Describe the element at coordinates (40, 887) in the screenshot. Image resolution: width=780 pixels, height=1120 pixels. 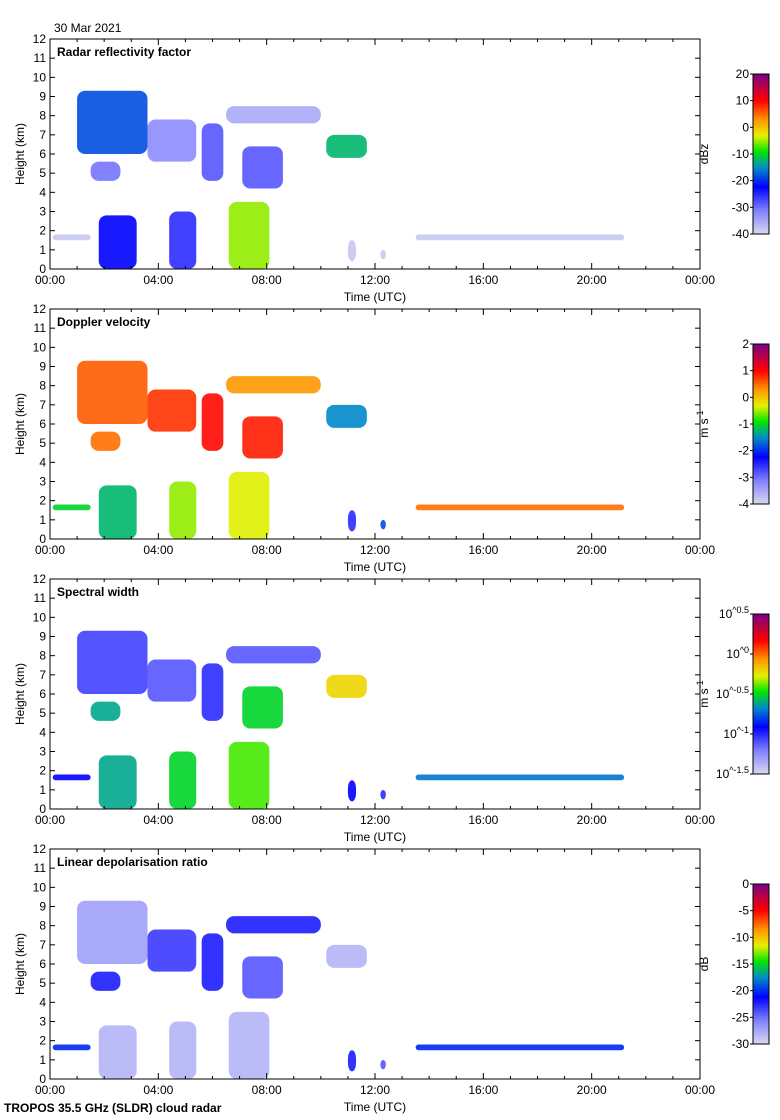
I see `y-tick-label: 10` at that location.